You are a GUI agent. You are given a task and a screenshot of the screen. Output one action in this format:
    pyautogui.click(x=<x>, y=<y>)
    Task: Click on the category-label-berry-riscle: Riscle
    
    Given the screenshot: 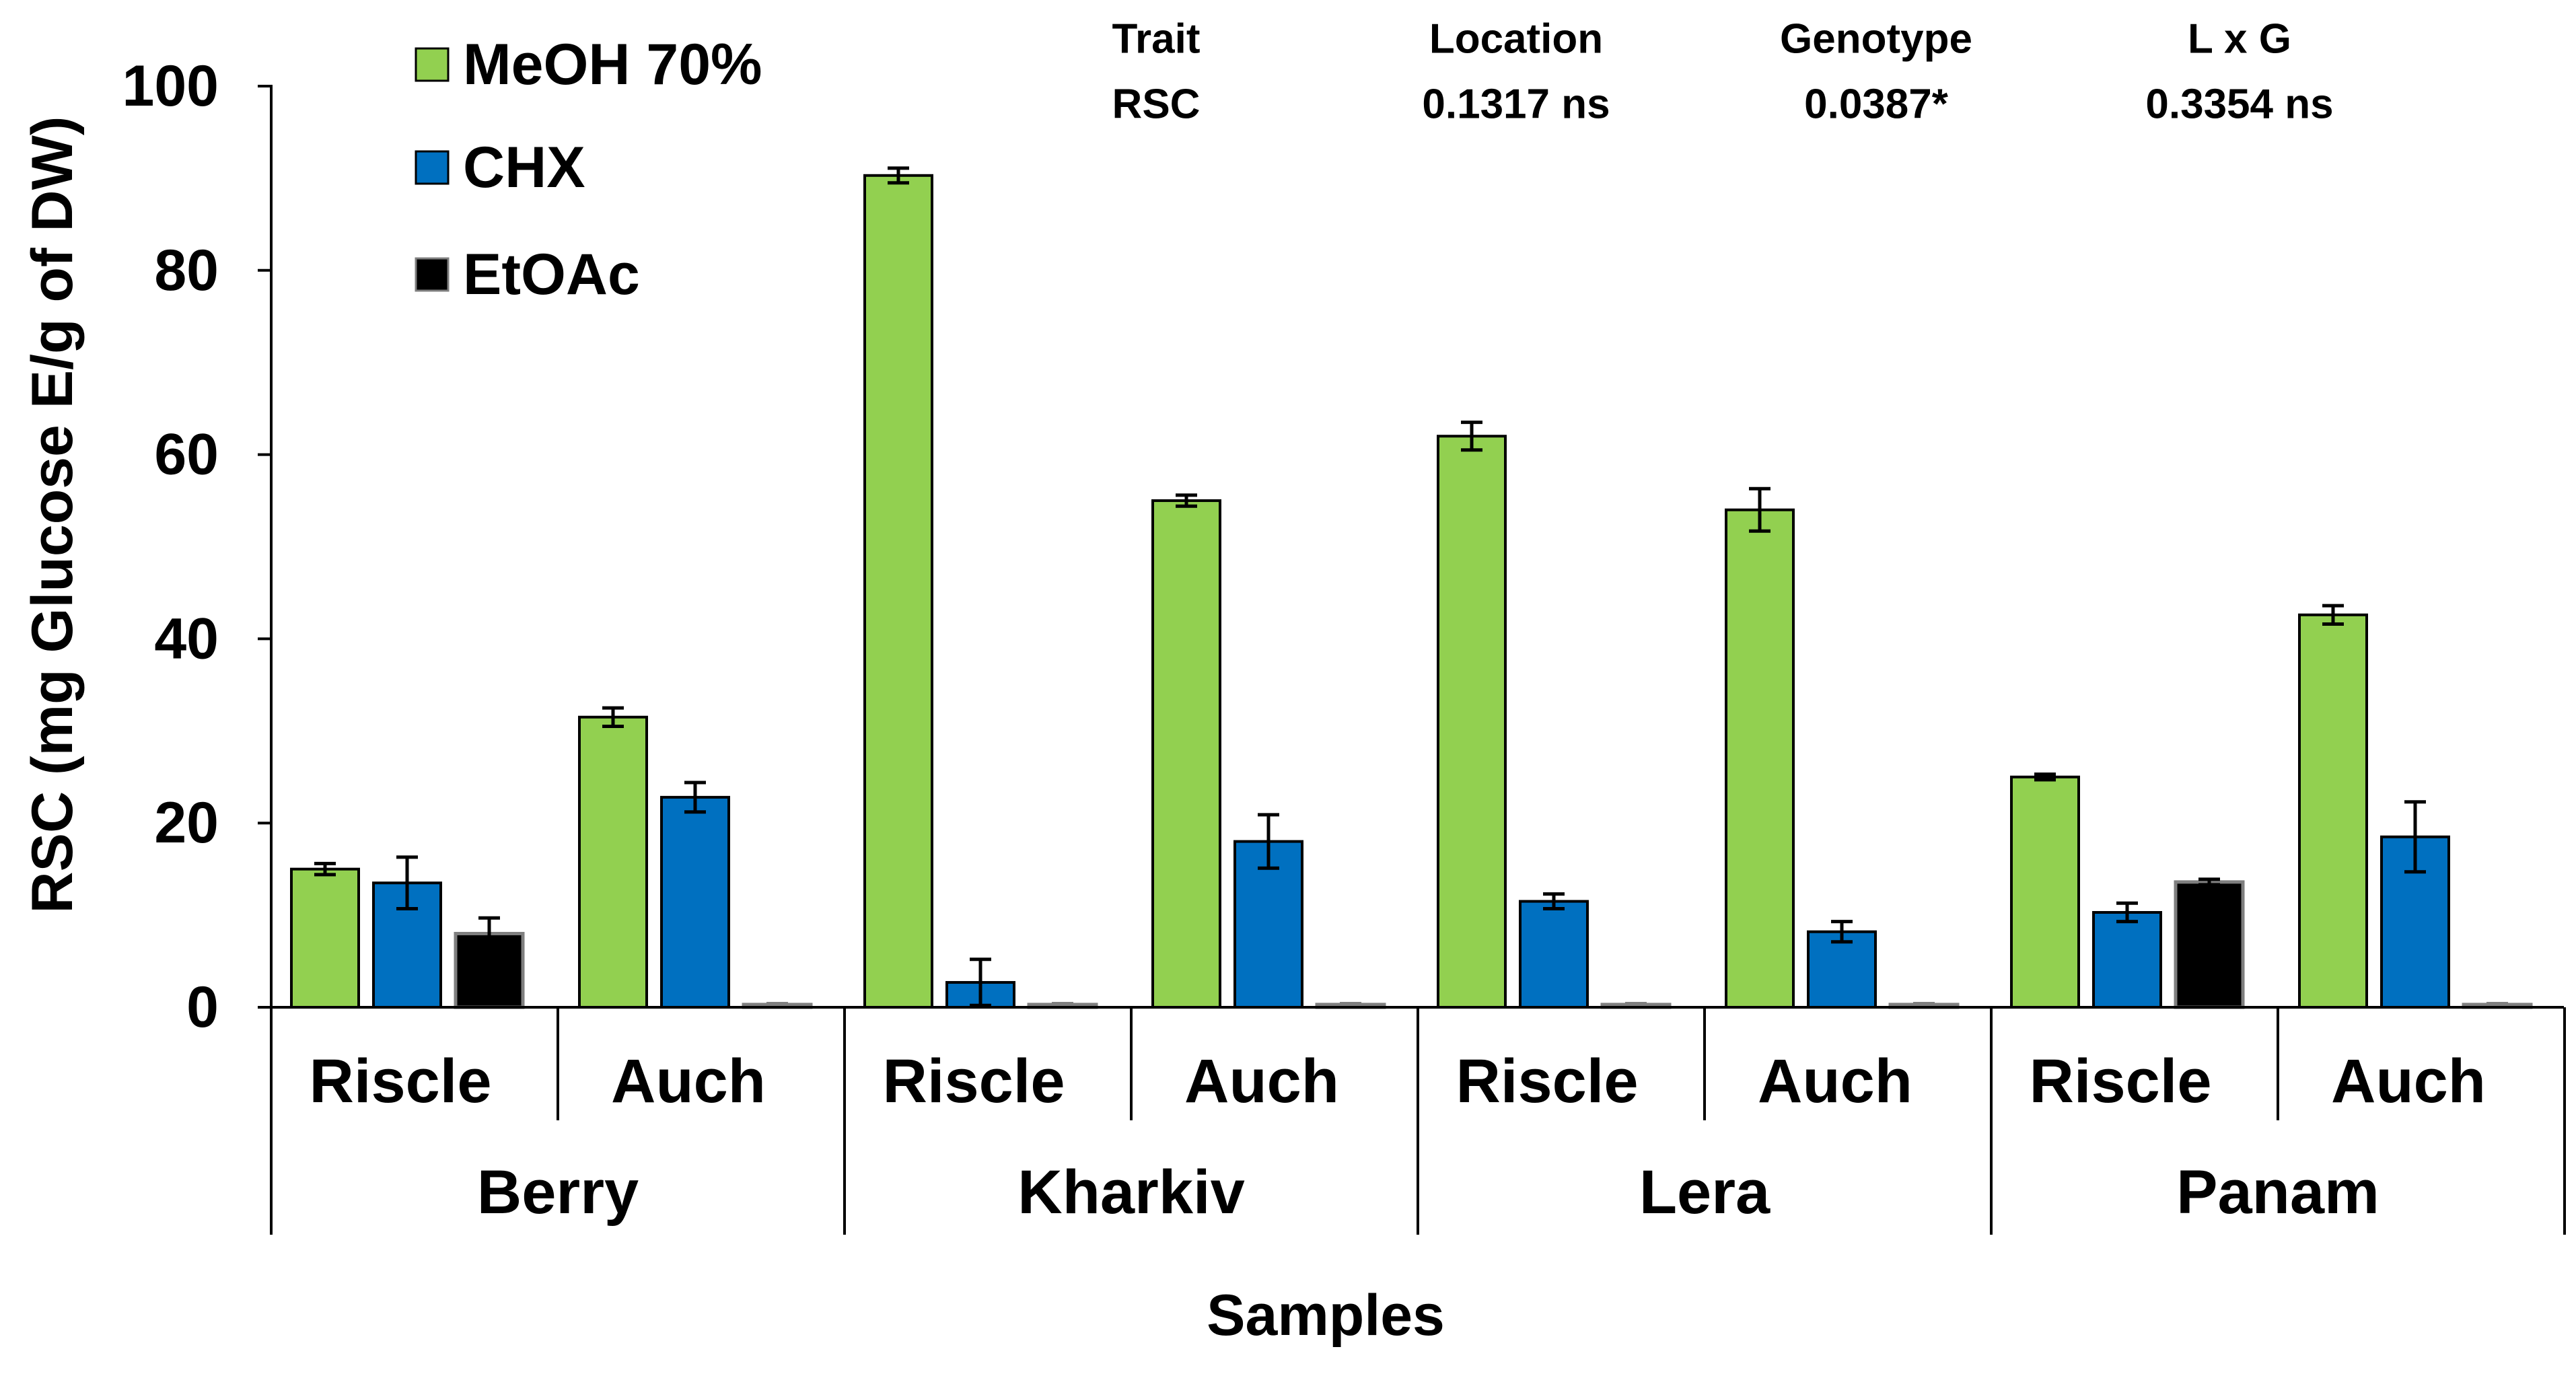 What is the action you would take?
    pyautogui.click(x=400, y=1081)
    